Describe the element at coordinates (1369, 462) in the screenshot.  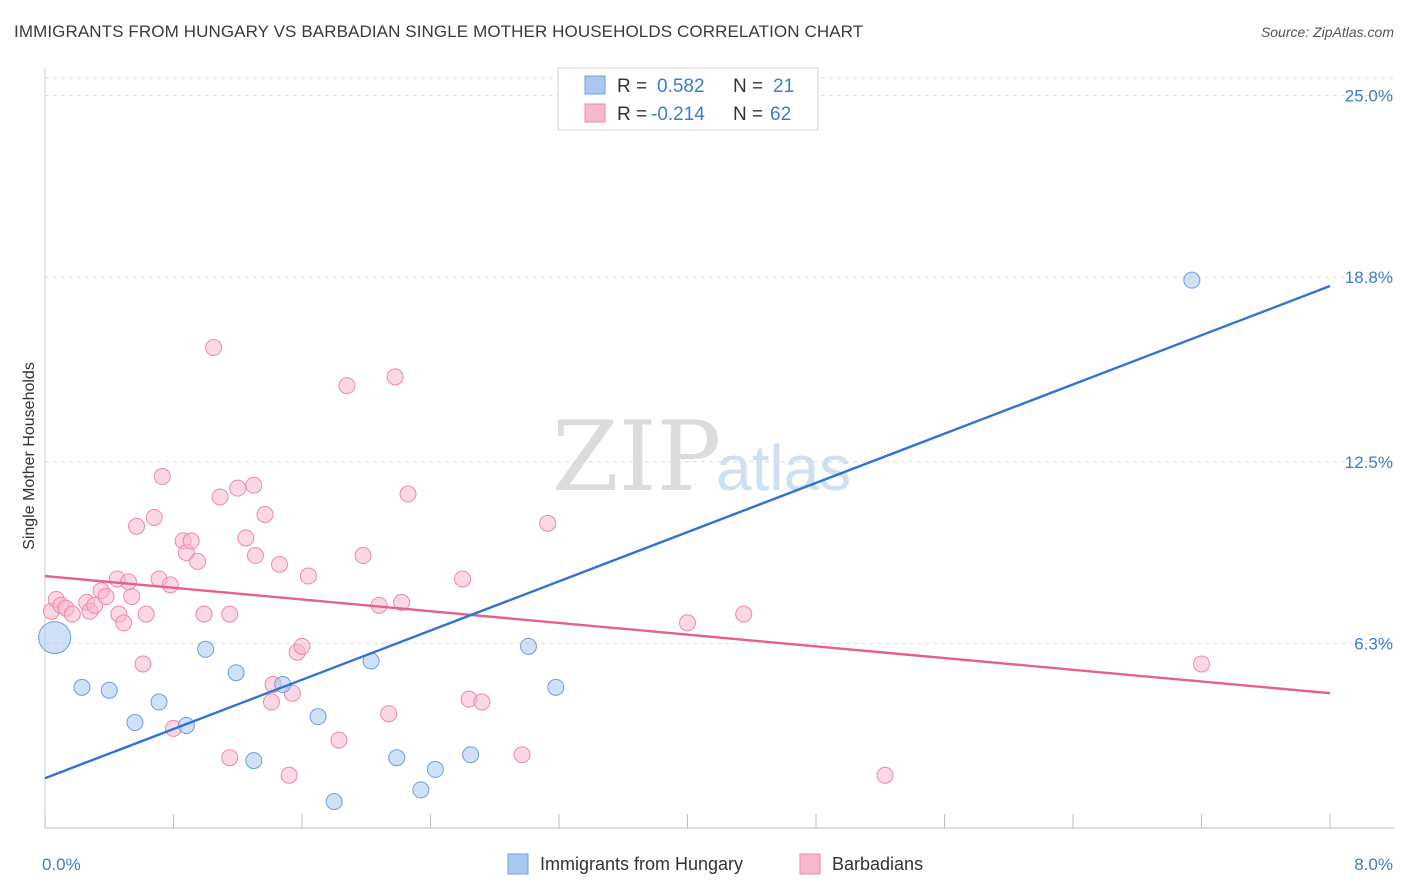
I see `y-tick-label: 12.5%` at that location.